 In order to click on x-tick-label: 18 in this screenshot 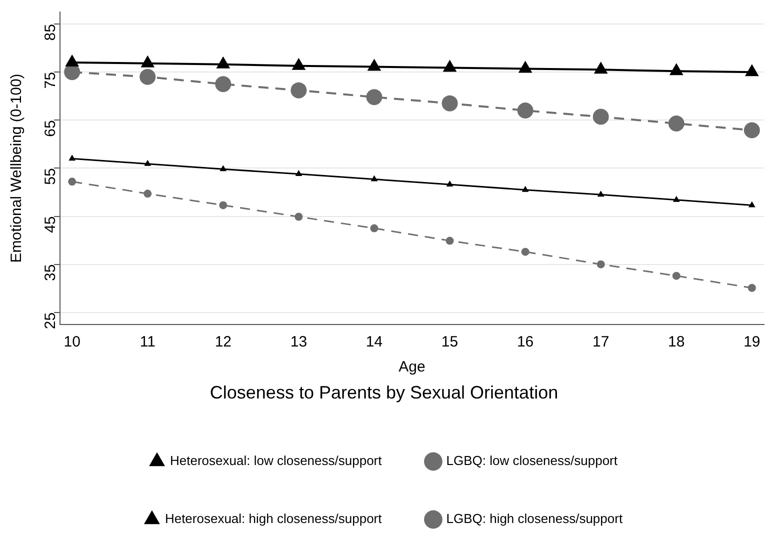, I will do `click(676, 342)`.